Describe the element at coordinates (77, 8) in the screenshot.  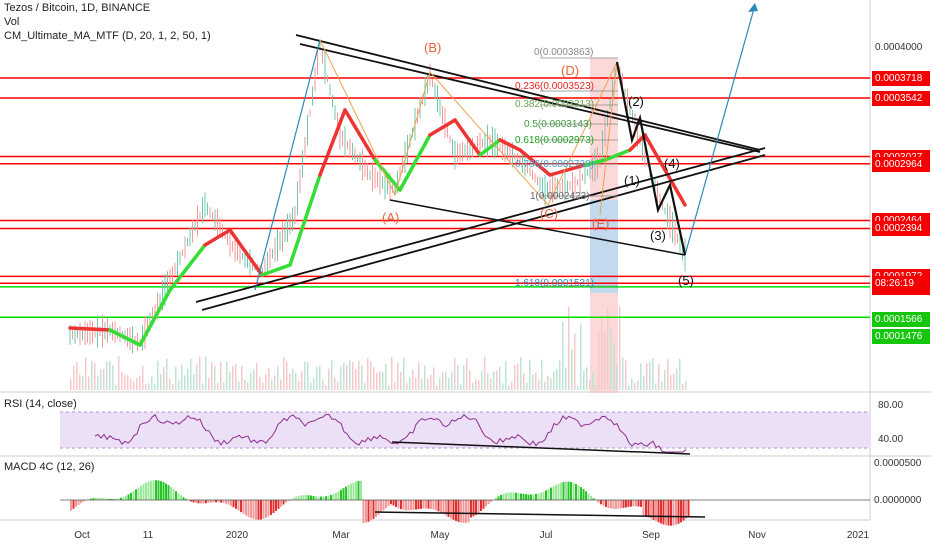
I see `chart-title: Tezos / Bitcoin, 1D, BINANCE` at that location.